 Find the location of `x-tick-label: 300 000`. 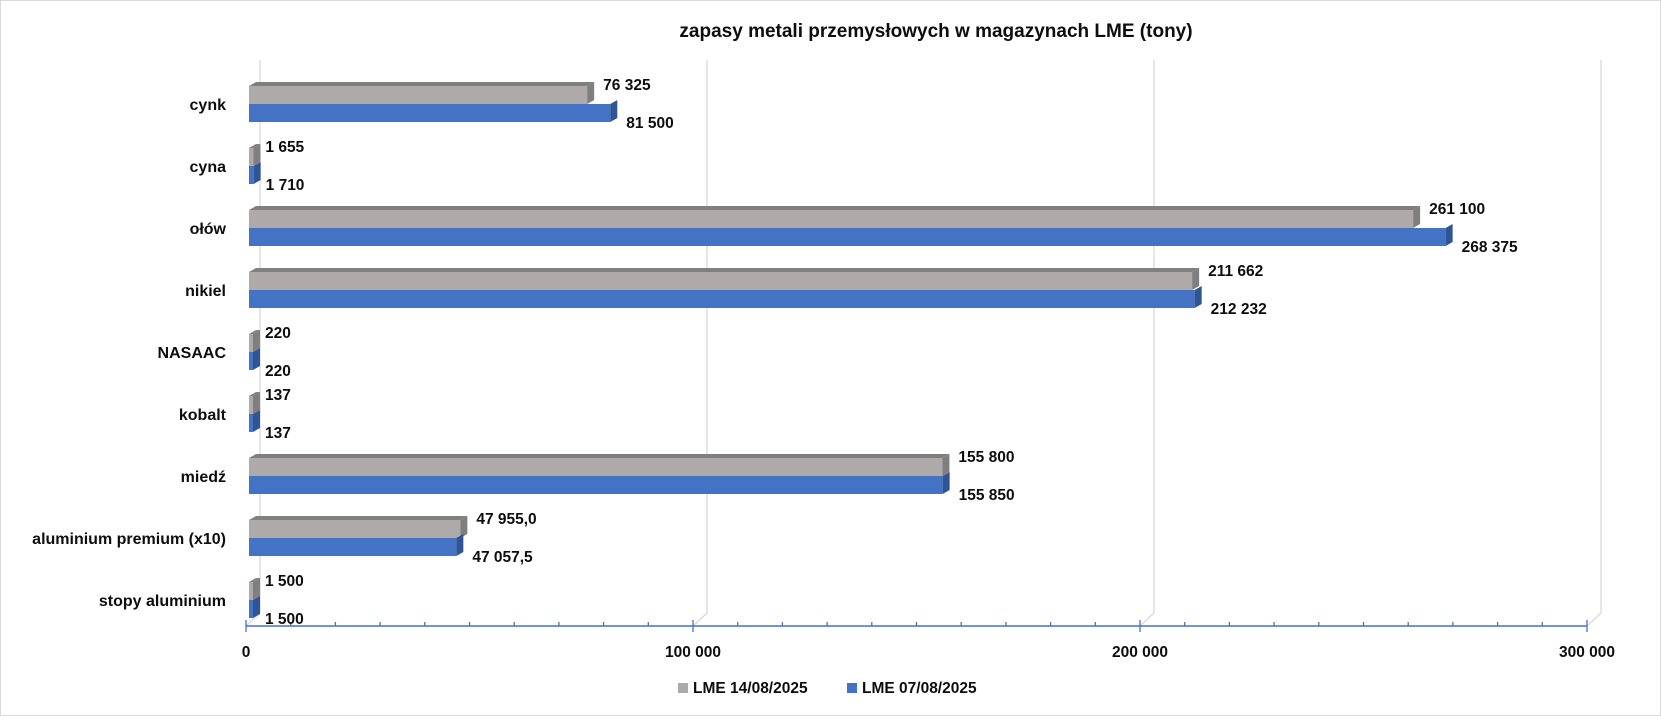

x-tick-label: 300 000 is located at coordinates (1587, 652).